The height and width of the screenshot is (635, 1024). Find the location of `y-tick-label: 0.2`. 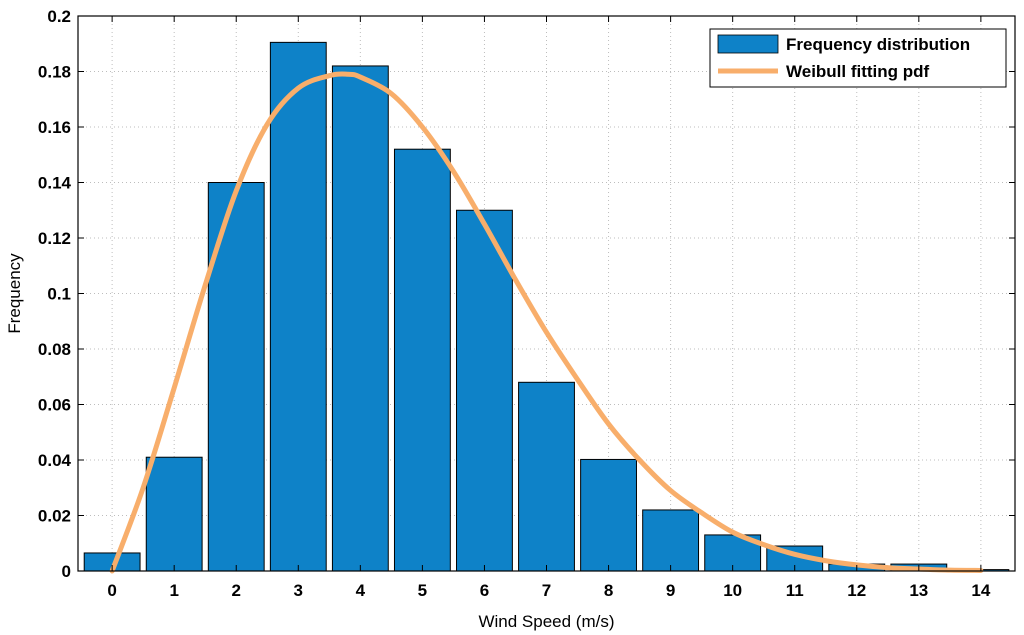

y-tick-label: 0.2 is located at coordinates (59, 16).